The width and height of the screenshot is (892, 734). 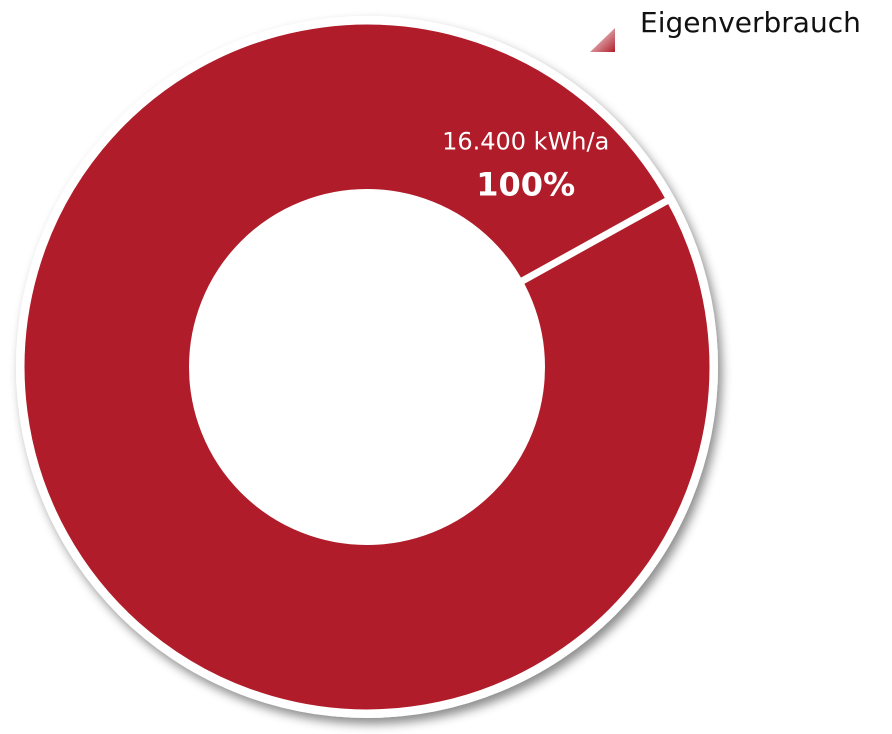 What do you see at coordinates (525, 185) in the screenshot?
I see `value-label: 100%` at bounding box center [525, 185].